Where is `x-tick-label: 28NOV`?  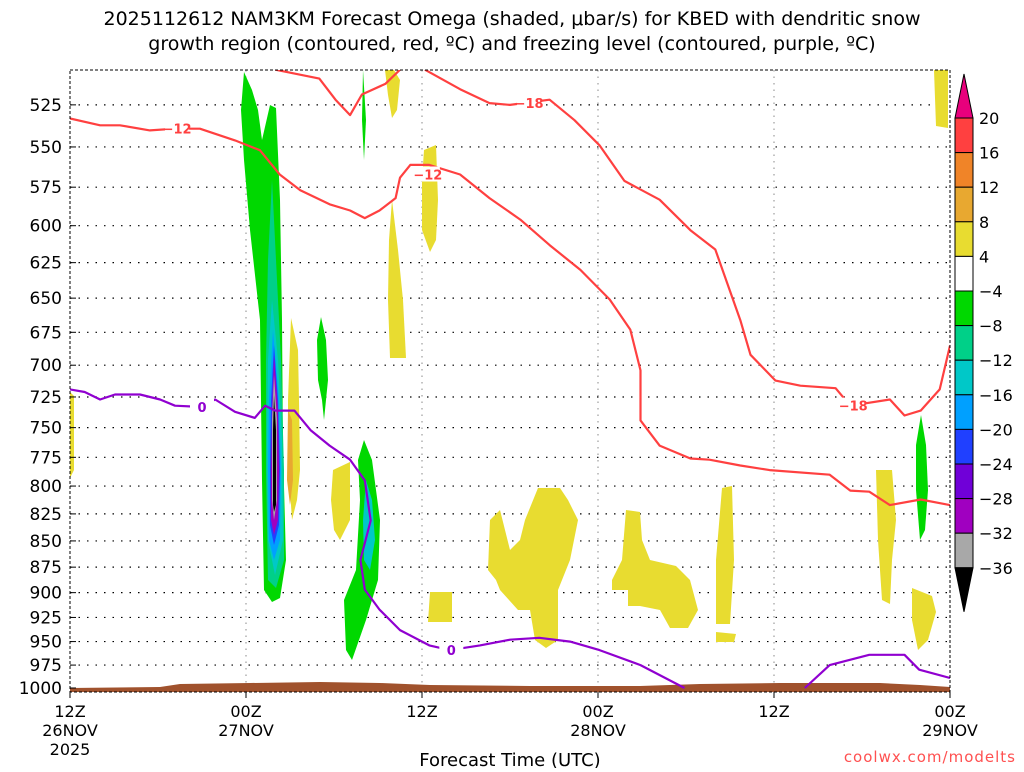 x-tick-label: 28NOV is located at coordinates (598, 730).